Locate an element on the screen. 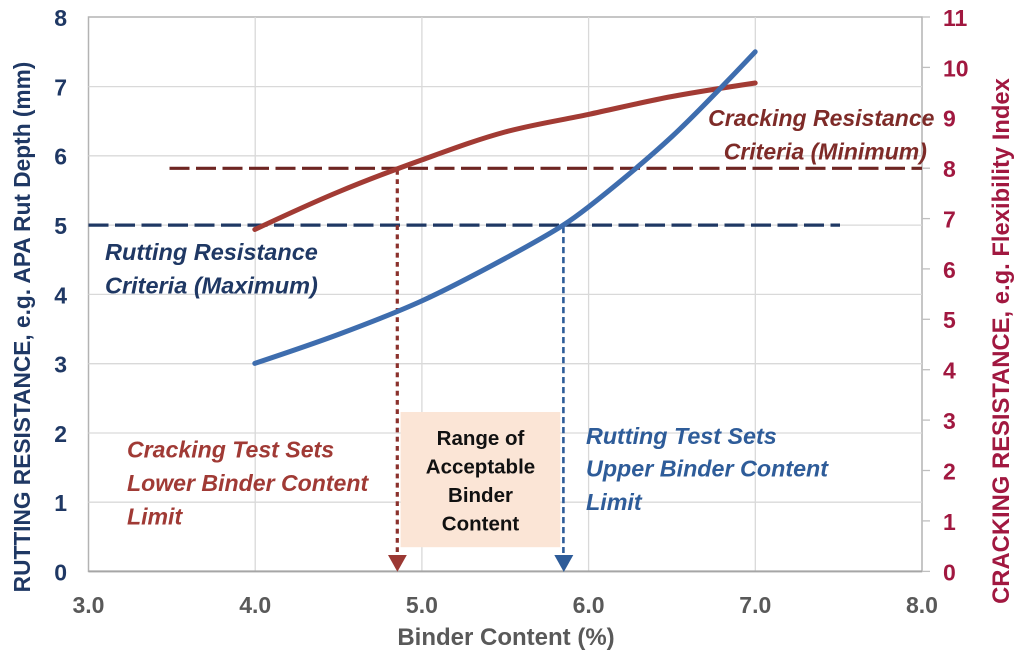 The width and height of the screenshot is (1022, 660). svg-text: Binder Content (%) is located at coordinates (505, 637).